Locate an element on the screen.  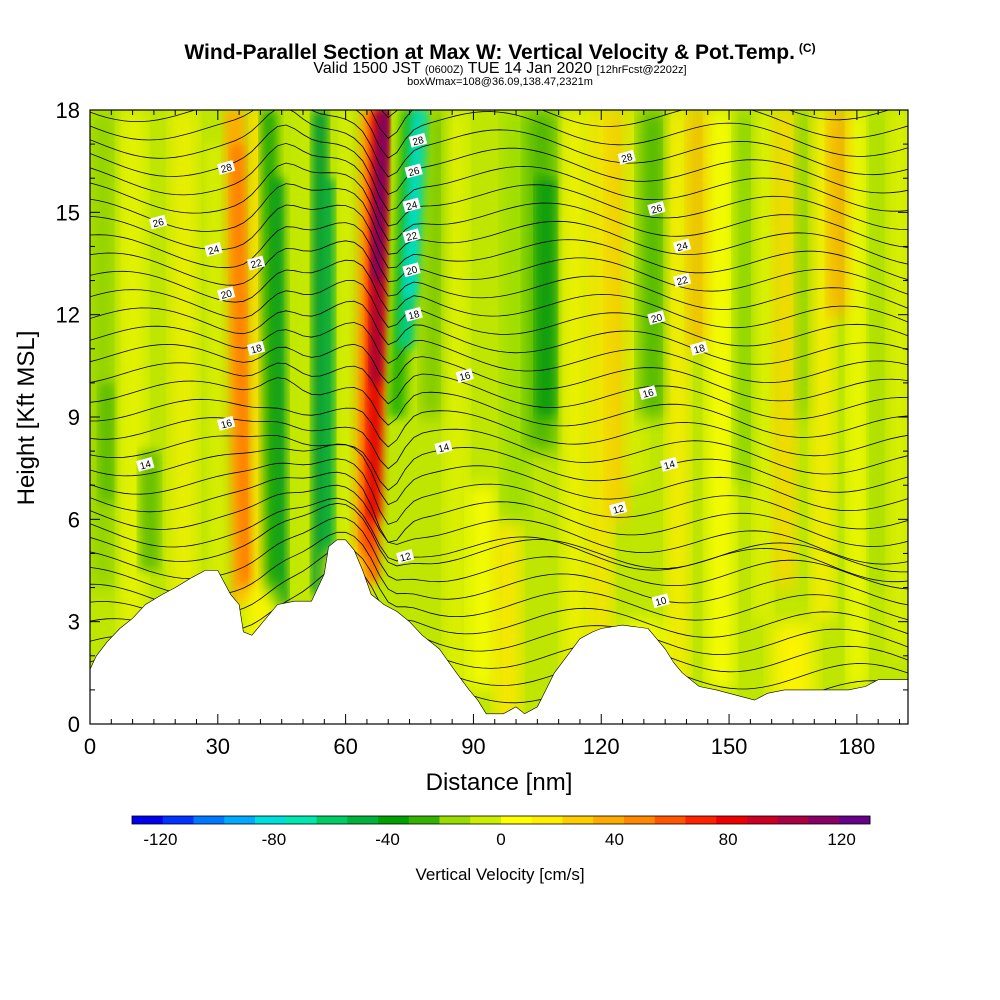
contour-label-group-26: 10 is located at coordinates (660, 601).